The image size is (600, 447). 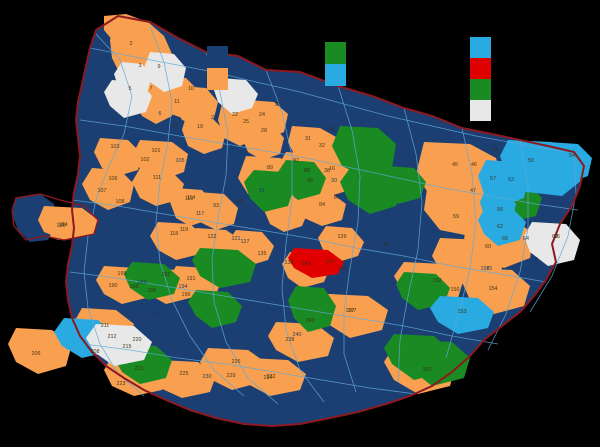 What do you see at coordinates (95, 352) in the screenshot?
I see `constituency-label: 208` at bounding box center [95, 352].